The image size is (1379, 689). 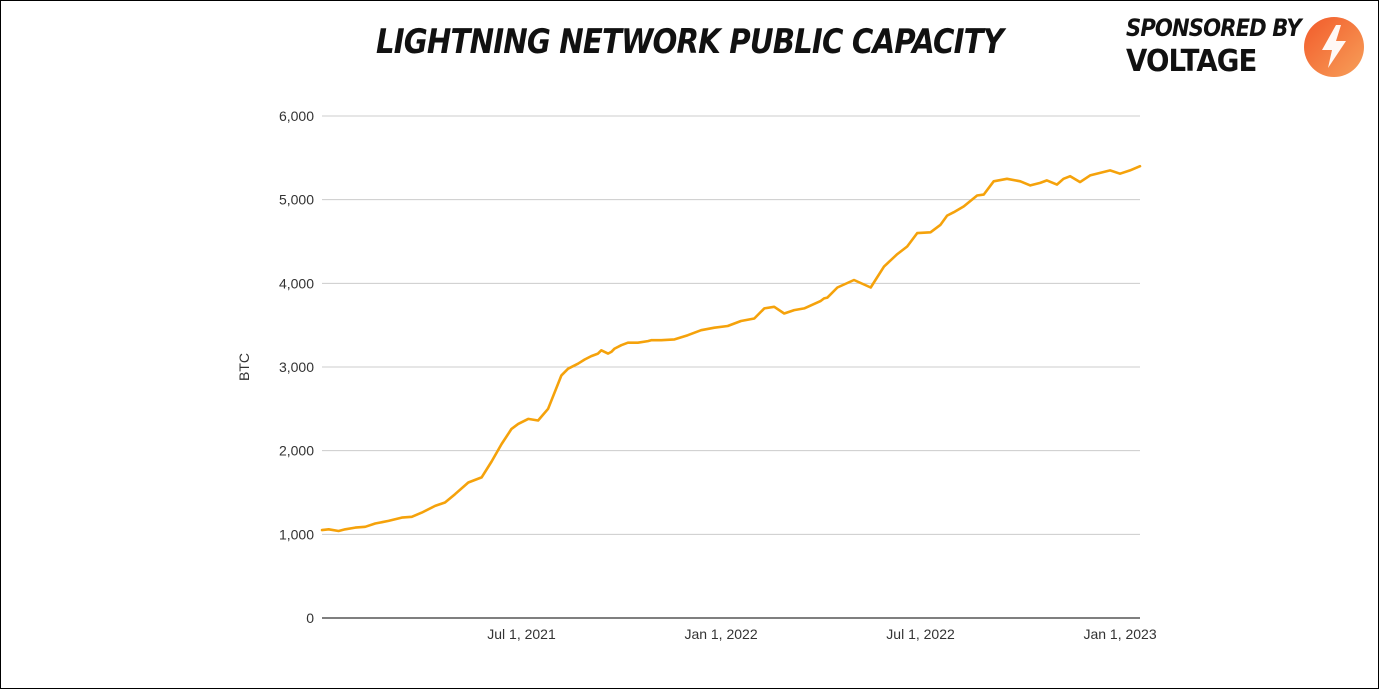 I want to click on y-axis-ticks: 0 1,000 2,000 3,000 4,000 5,000 6,000, so click(x=296, y=367).